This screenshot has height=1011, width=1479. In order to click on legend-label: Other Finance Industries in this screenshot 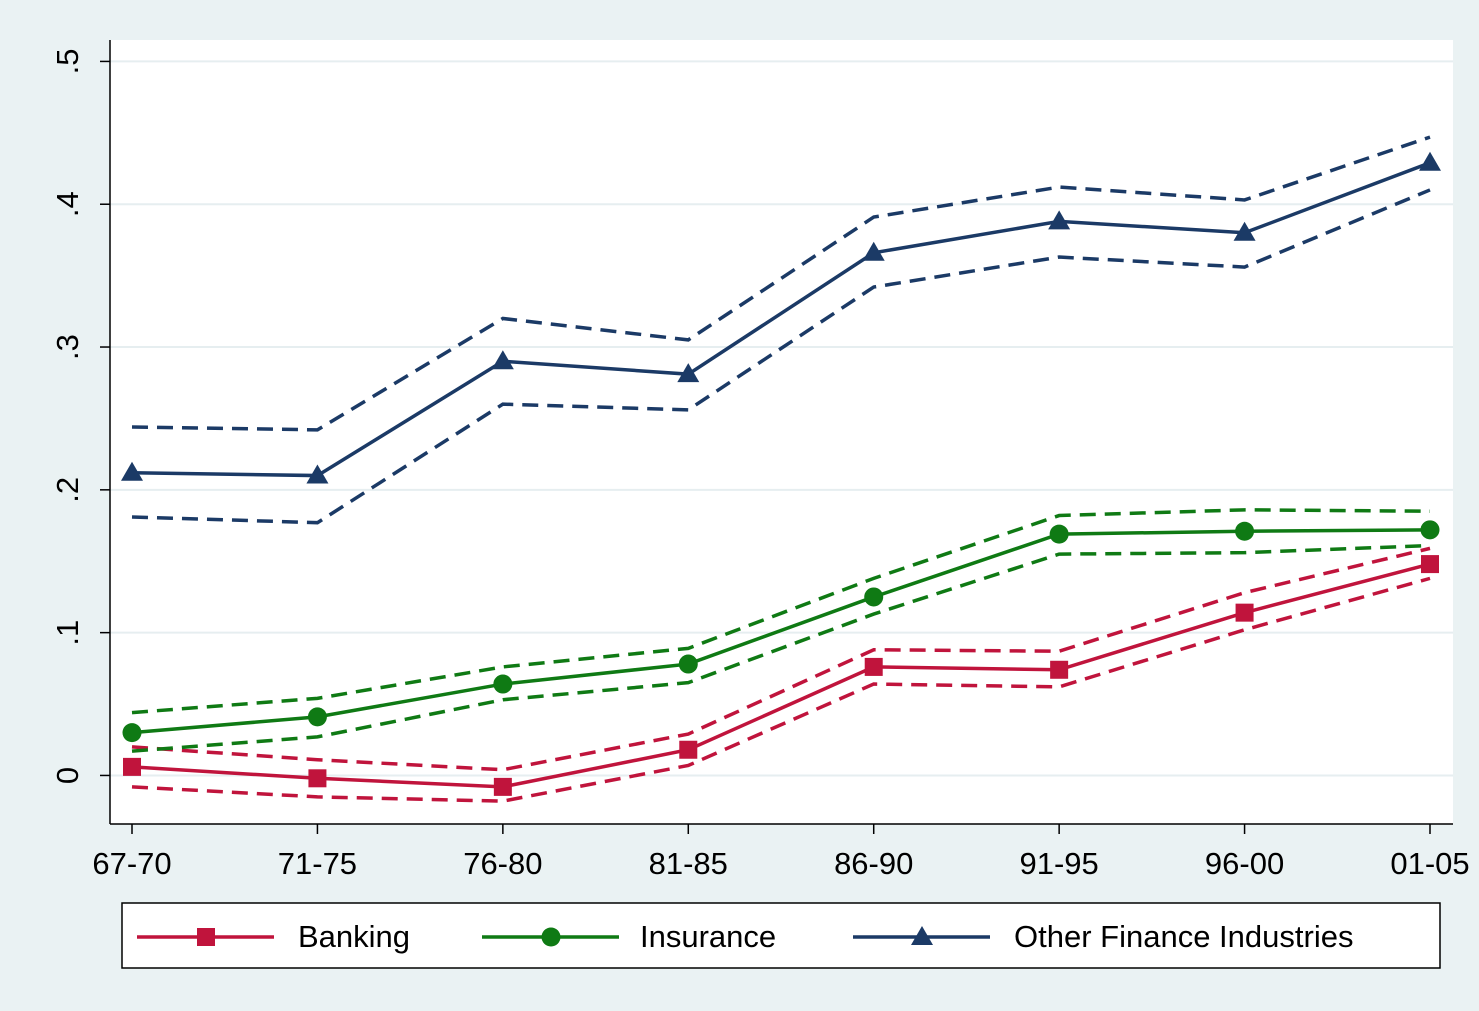, I will do `click(1183, 936)`.